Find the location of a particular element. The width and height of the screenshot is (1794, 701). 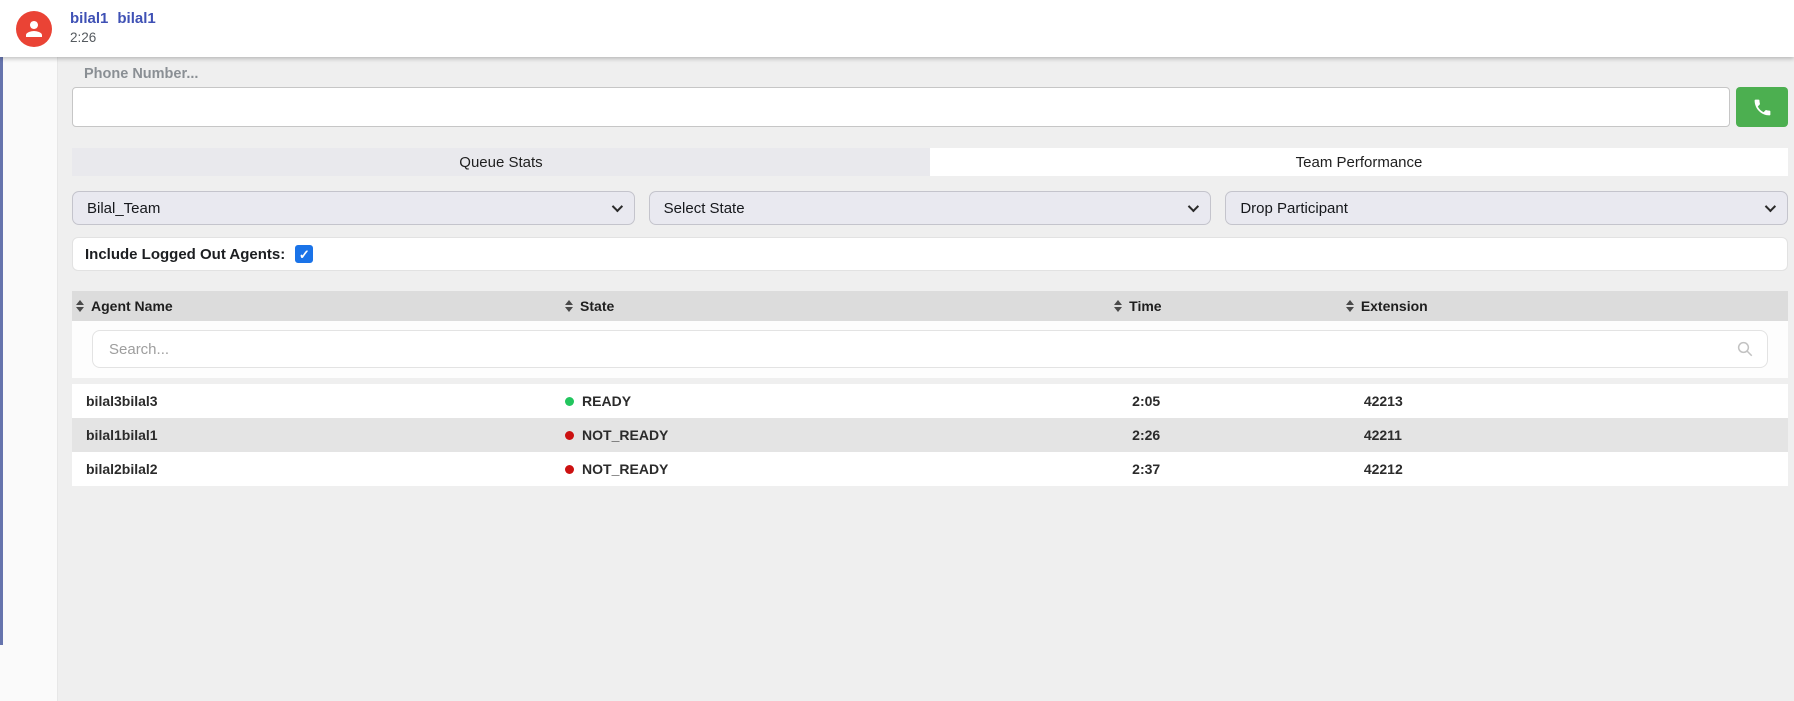

user-identity: bilal1 bilal1 2:26 is located at coordinates (113, 28).